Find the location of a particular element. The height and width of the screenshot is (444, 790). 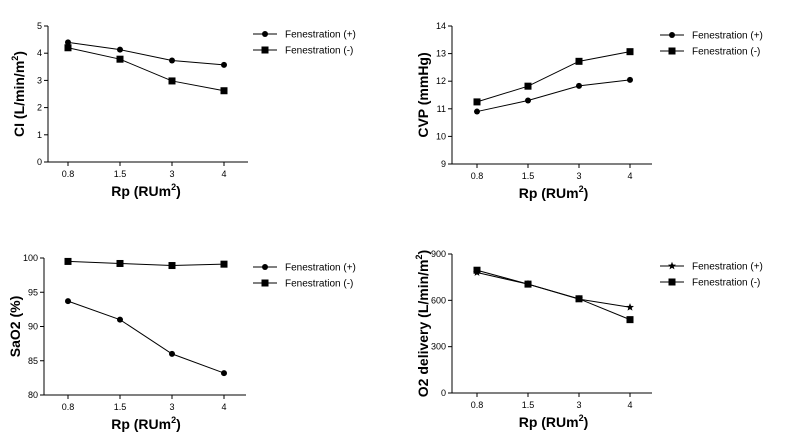

y-tick-label: 90 is located at coordinates (33, 327).